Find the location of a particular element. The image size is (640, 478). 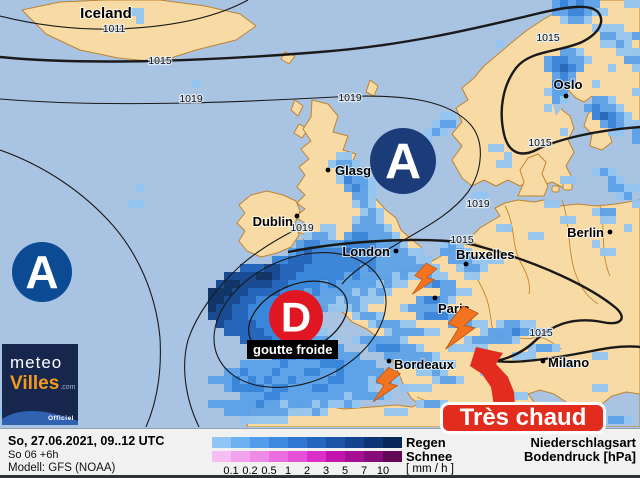

city-label-berlin: Berlin is located at coordinates (585, 232).